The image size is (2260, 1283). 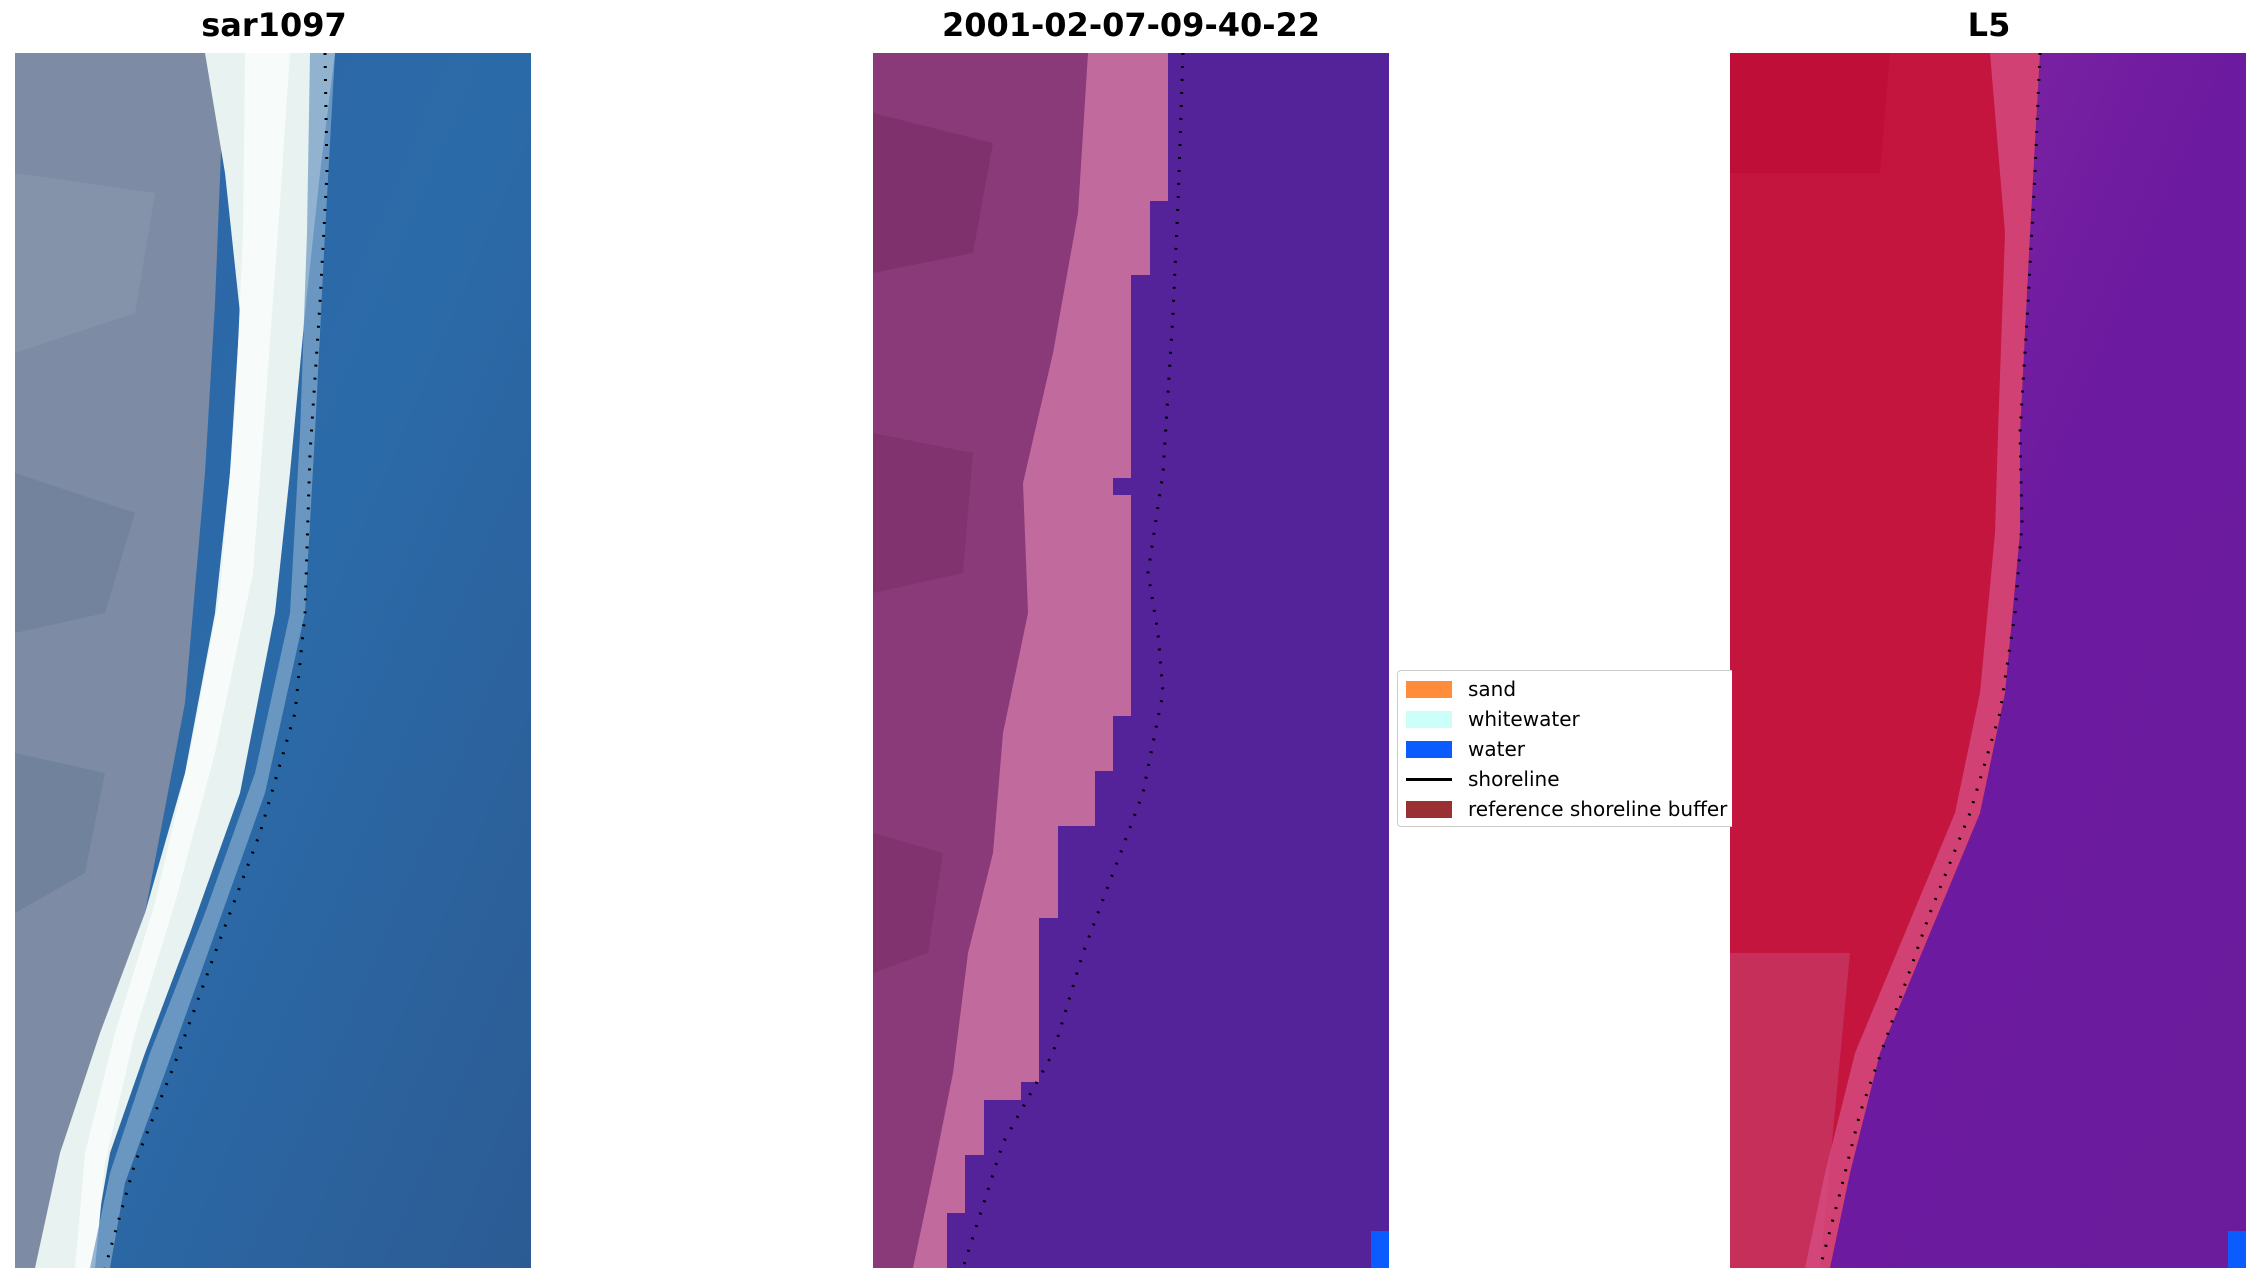 I want to click on panel-title-l5: L5, so click(x=1989, y=25).